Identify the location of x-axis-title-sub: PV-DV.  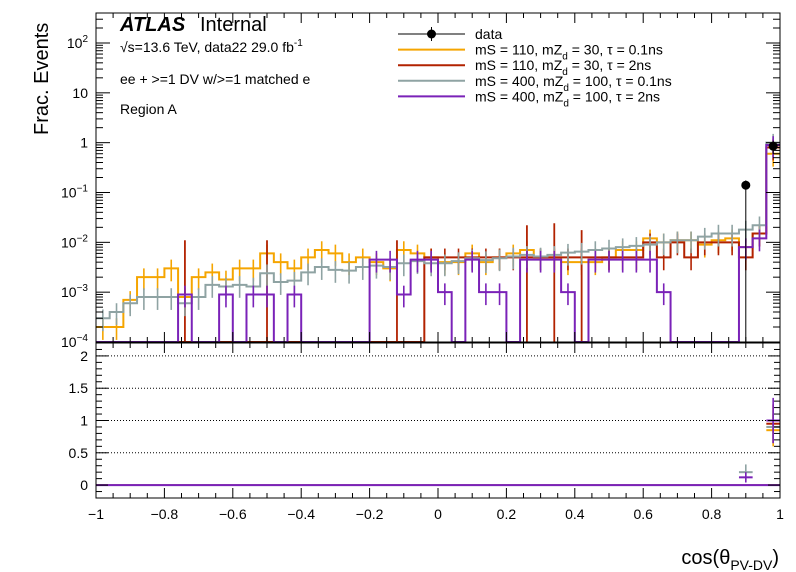
(751, 564).